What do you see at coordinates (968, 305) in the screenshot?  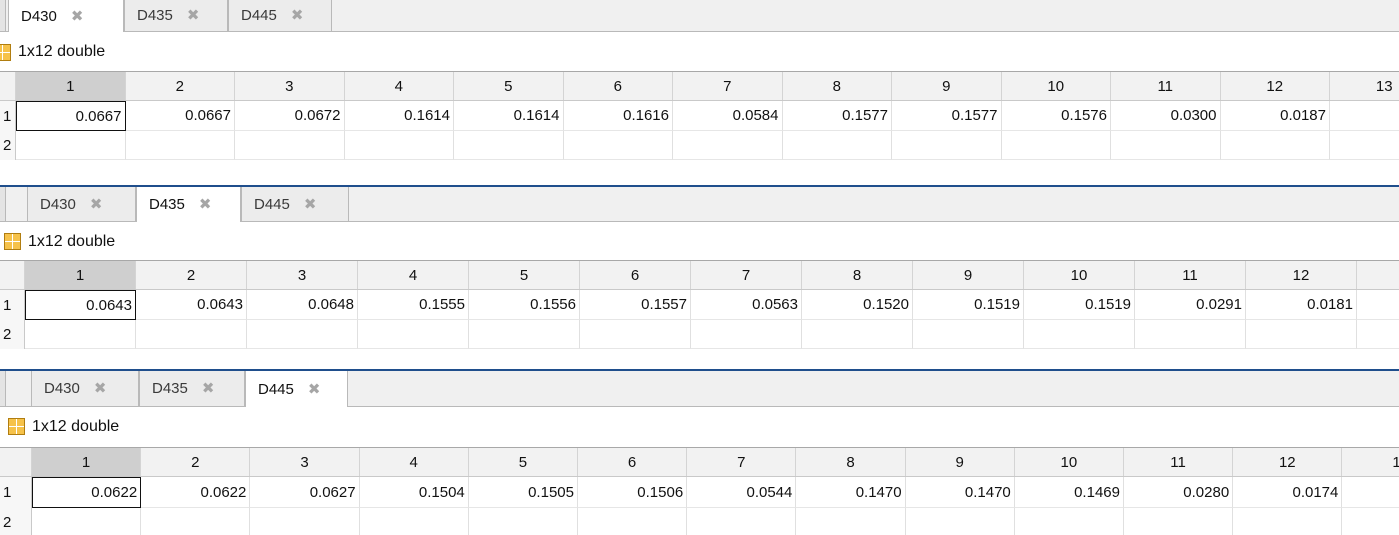 I see `table-cell: 0.1519` at bounding box center [968, 305].